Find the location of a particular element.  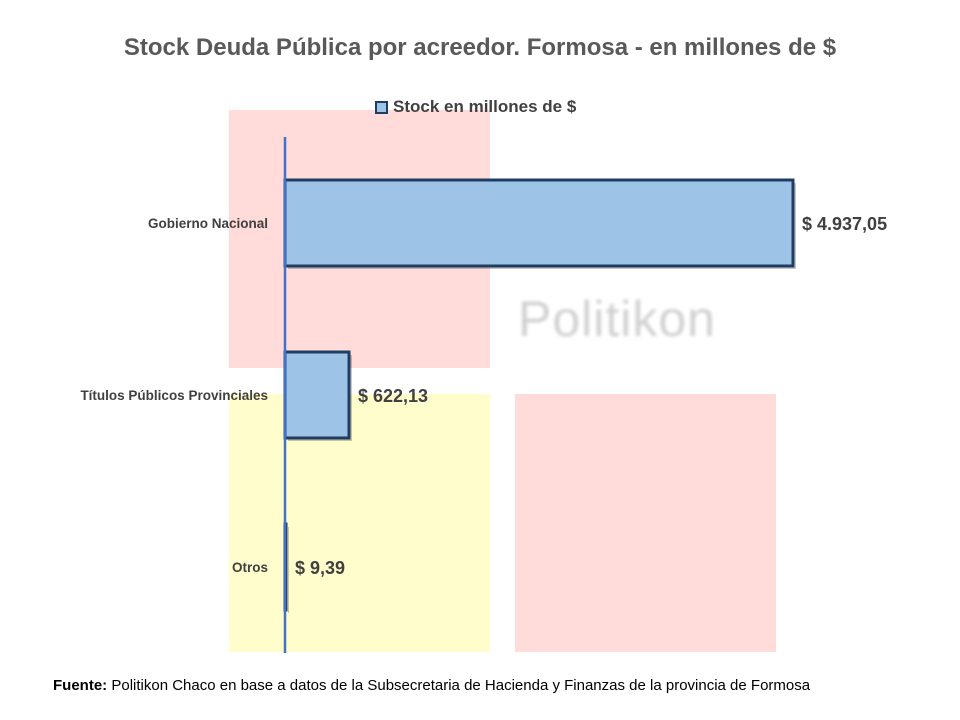

watermark-block-red-bottom is located at coordinates (645, 523).